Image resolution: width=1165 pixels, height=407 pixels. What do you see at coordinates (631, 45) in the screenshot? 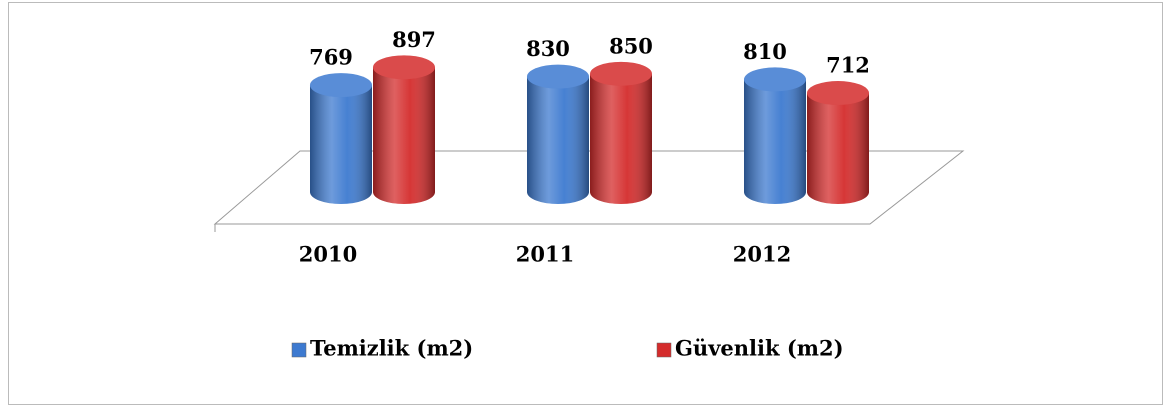
I see `value-label: 850` at bounding box center [631, 45].